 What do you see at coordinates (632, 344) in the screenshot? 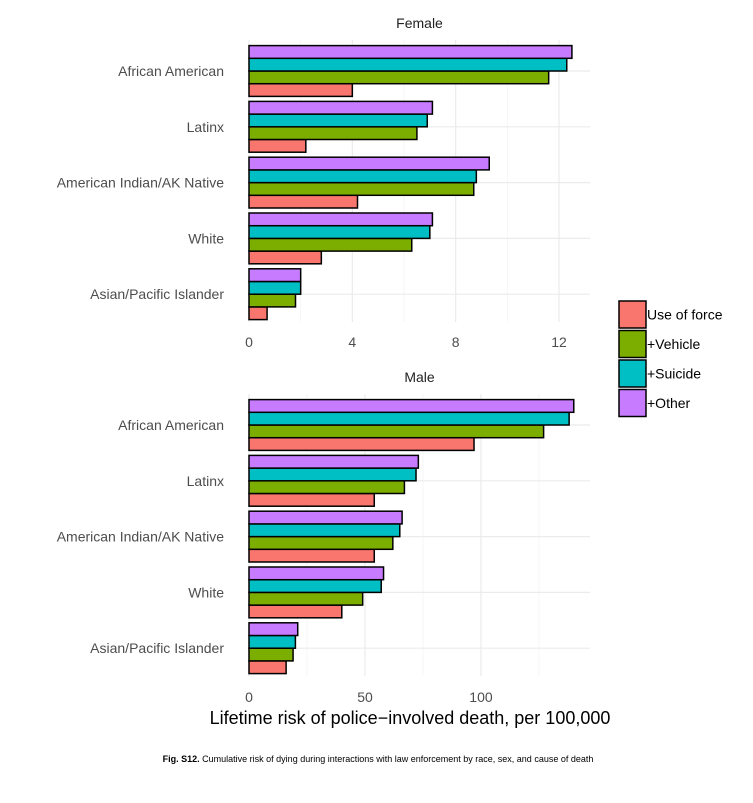
I see `legend-key-vehicle` at bounding box center [632, 344].